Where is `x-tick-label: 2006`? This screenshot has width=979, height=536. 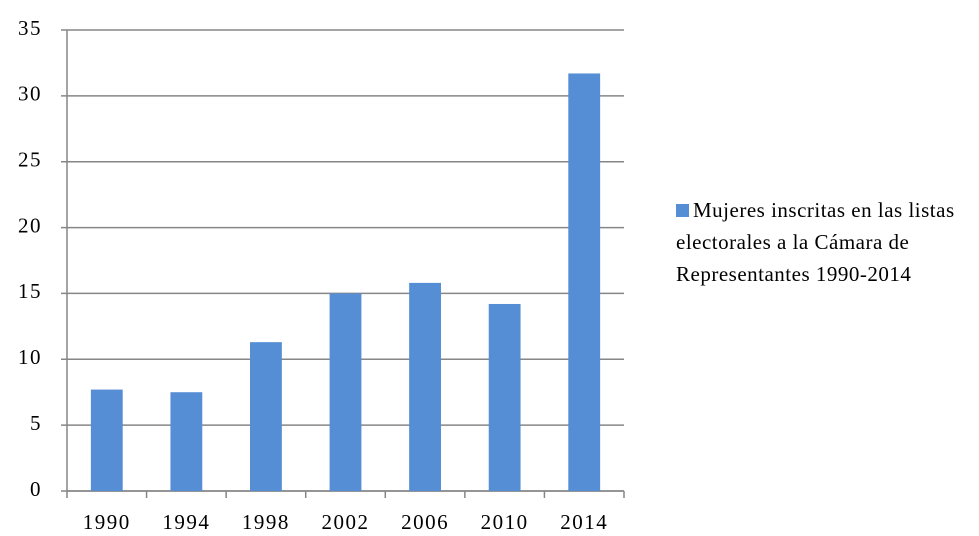 x-tick-label: 2006 is located at coordinates (425, 522).